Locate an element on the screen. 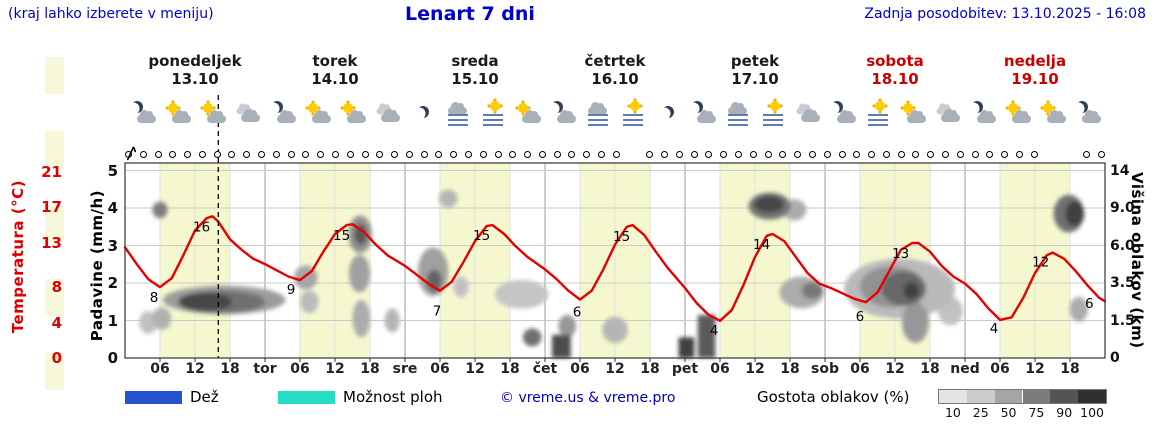  density-gradient-frame is located at coordinates (1022, 396).